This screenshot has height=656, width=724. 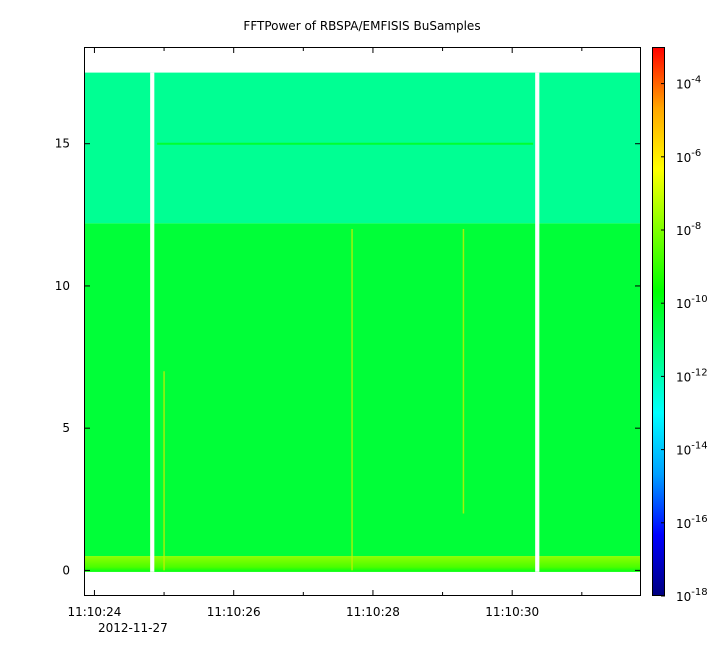 What do you see at coordinates (512, 612) in the screenshot?
I see `x-tick-label: 11:10:30` at bounding box center [512, 612].